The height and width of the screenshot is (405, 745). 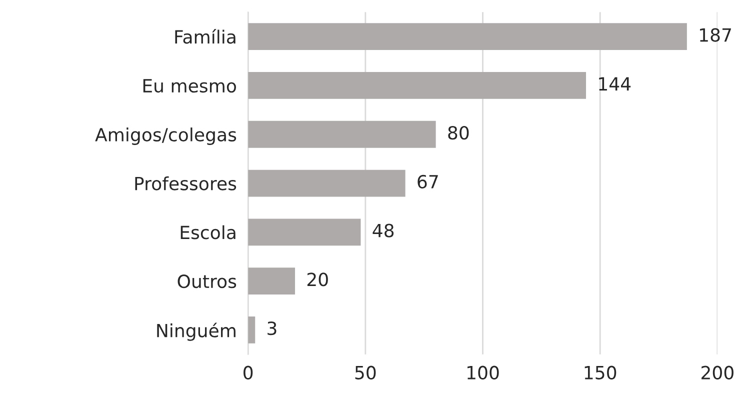 I want to click on data-label: 144, so click(x=615, y=83).